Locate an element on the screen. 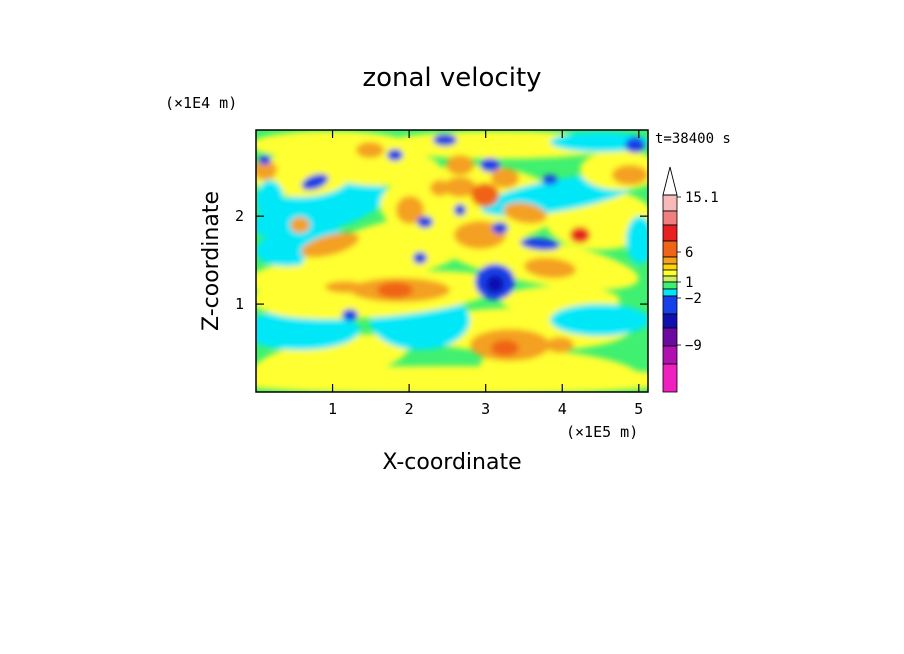  x-tick-label: 5 is located at coordinates (638, 409).